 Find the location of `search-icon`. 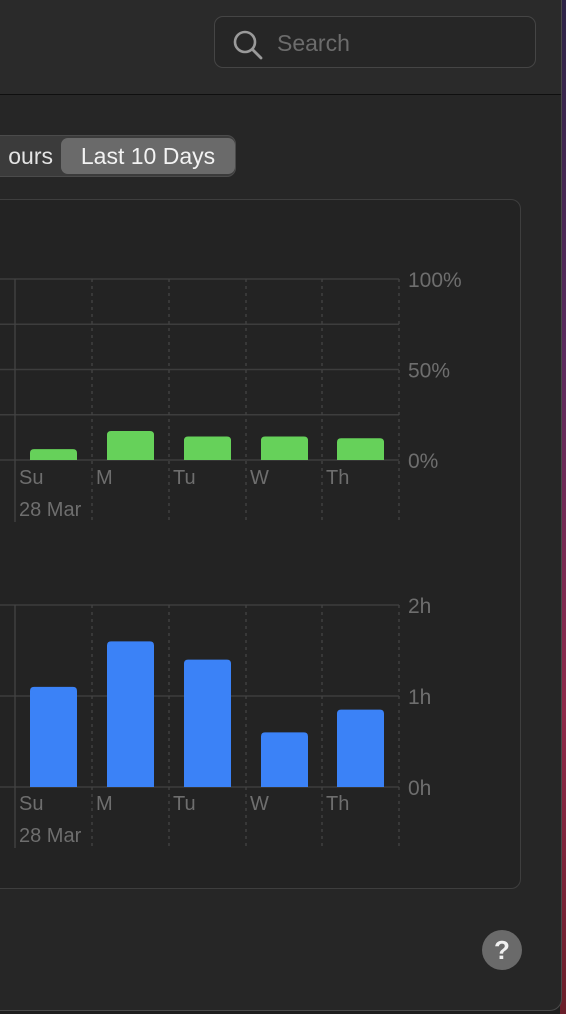

search-icon is located at coordinates (248, 45).